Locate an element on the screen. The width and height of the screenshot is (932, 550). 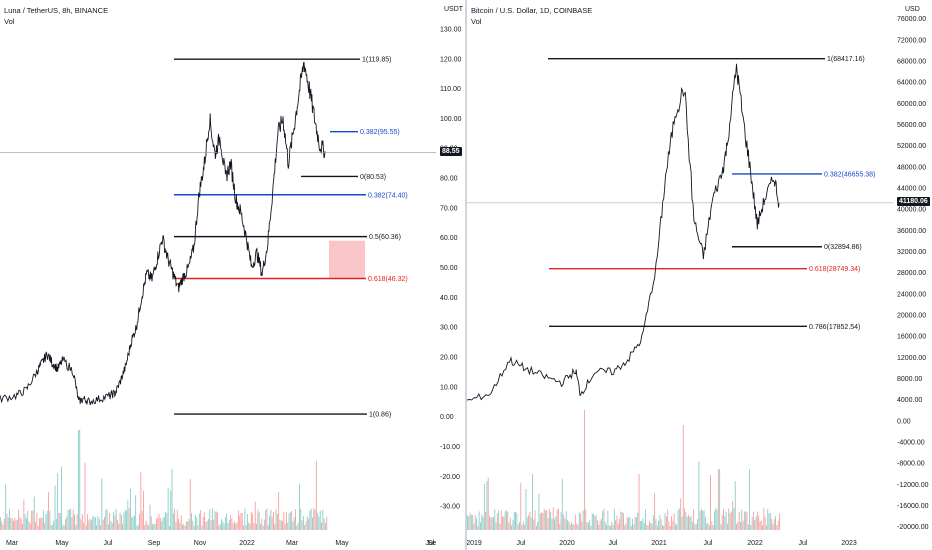
btc-chart-title: Bitcoin / U.S. Dollar, 1D, COINBASE is located at coordinates (532, 10).